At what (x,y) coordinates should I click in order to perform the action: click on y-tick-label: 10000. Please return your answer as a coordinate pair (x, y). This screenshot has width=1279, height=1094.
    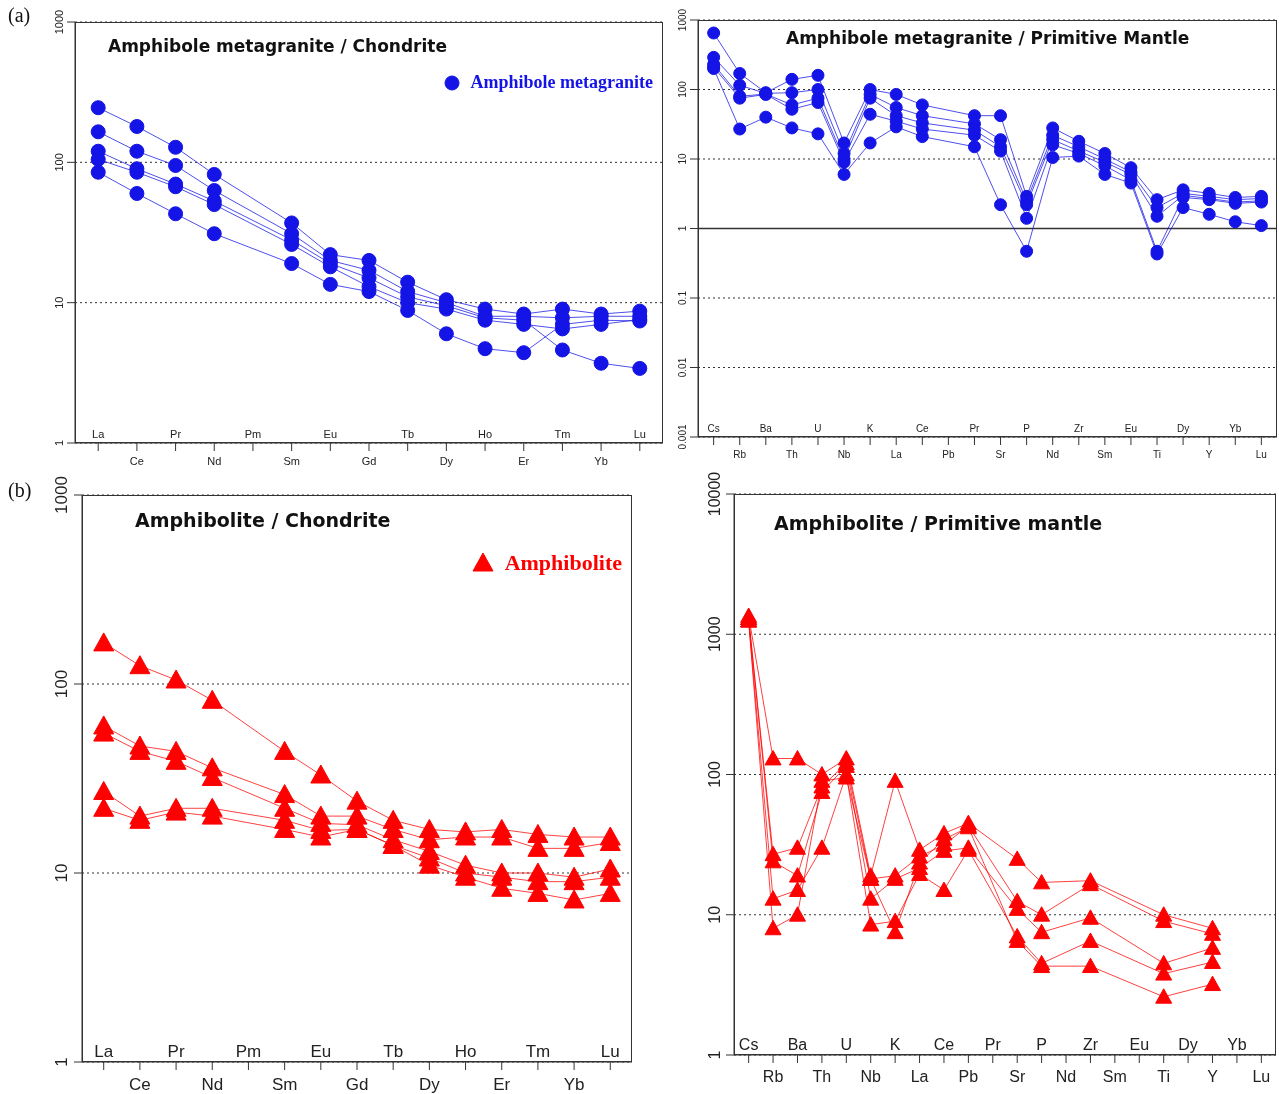
    Looking at the image, I should click on (714, 494).